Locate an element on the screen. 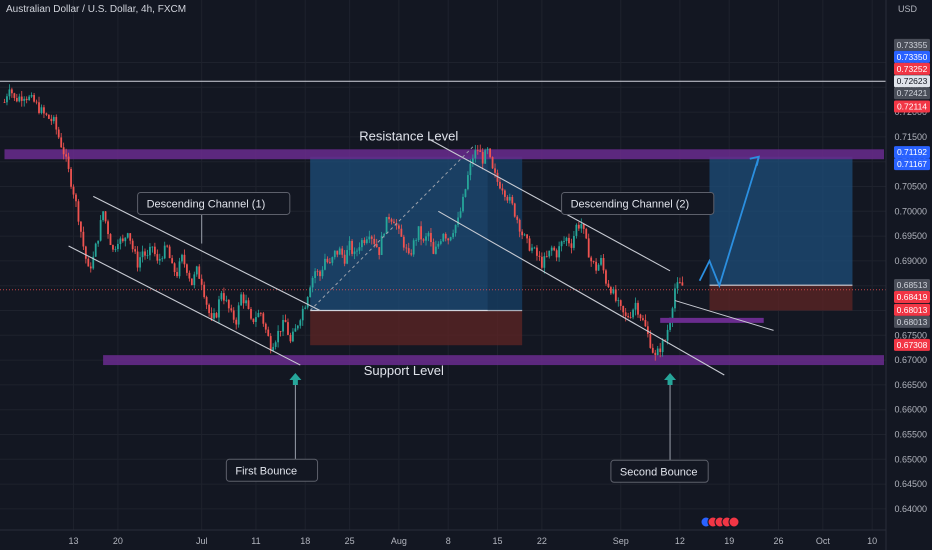  time-tick-label: 18 is located at coordinates (305, 541).